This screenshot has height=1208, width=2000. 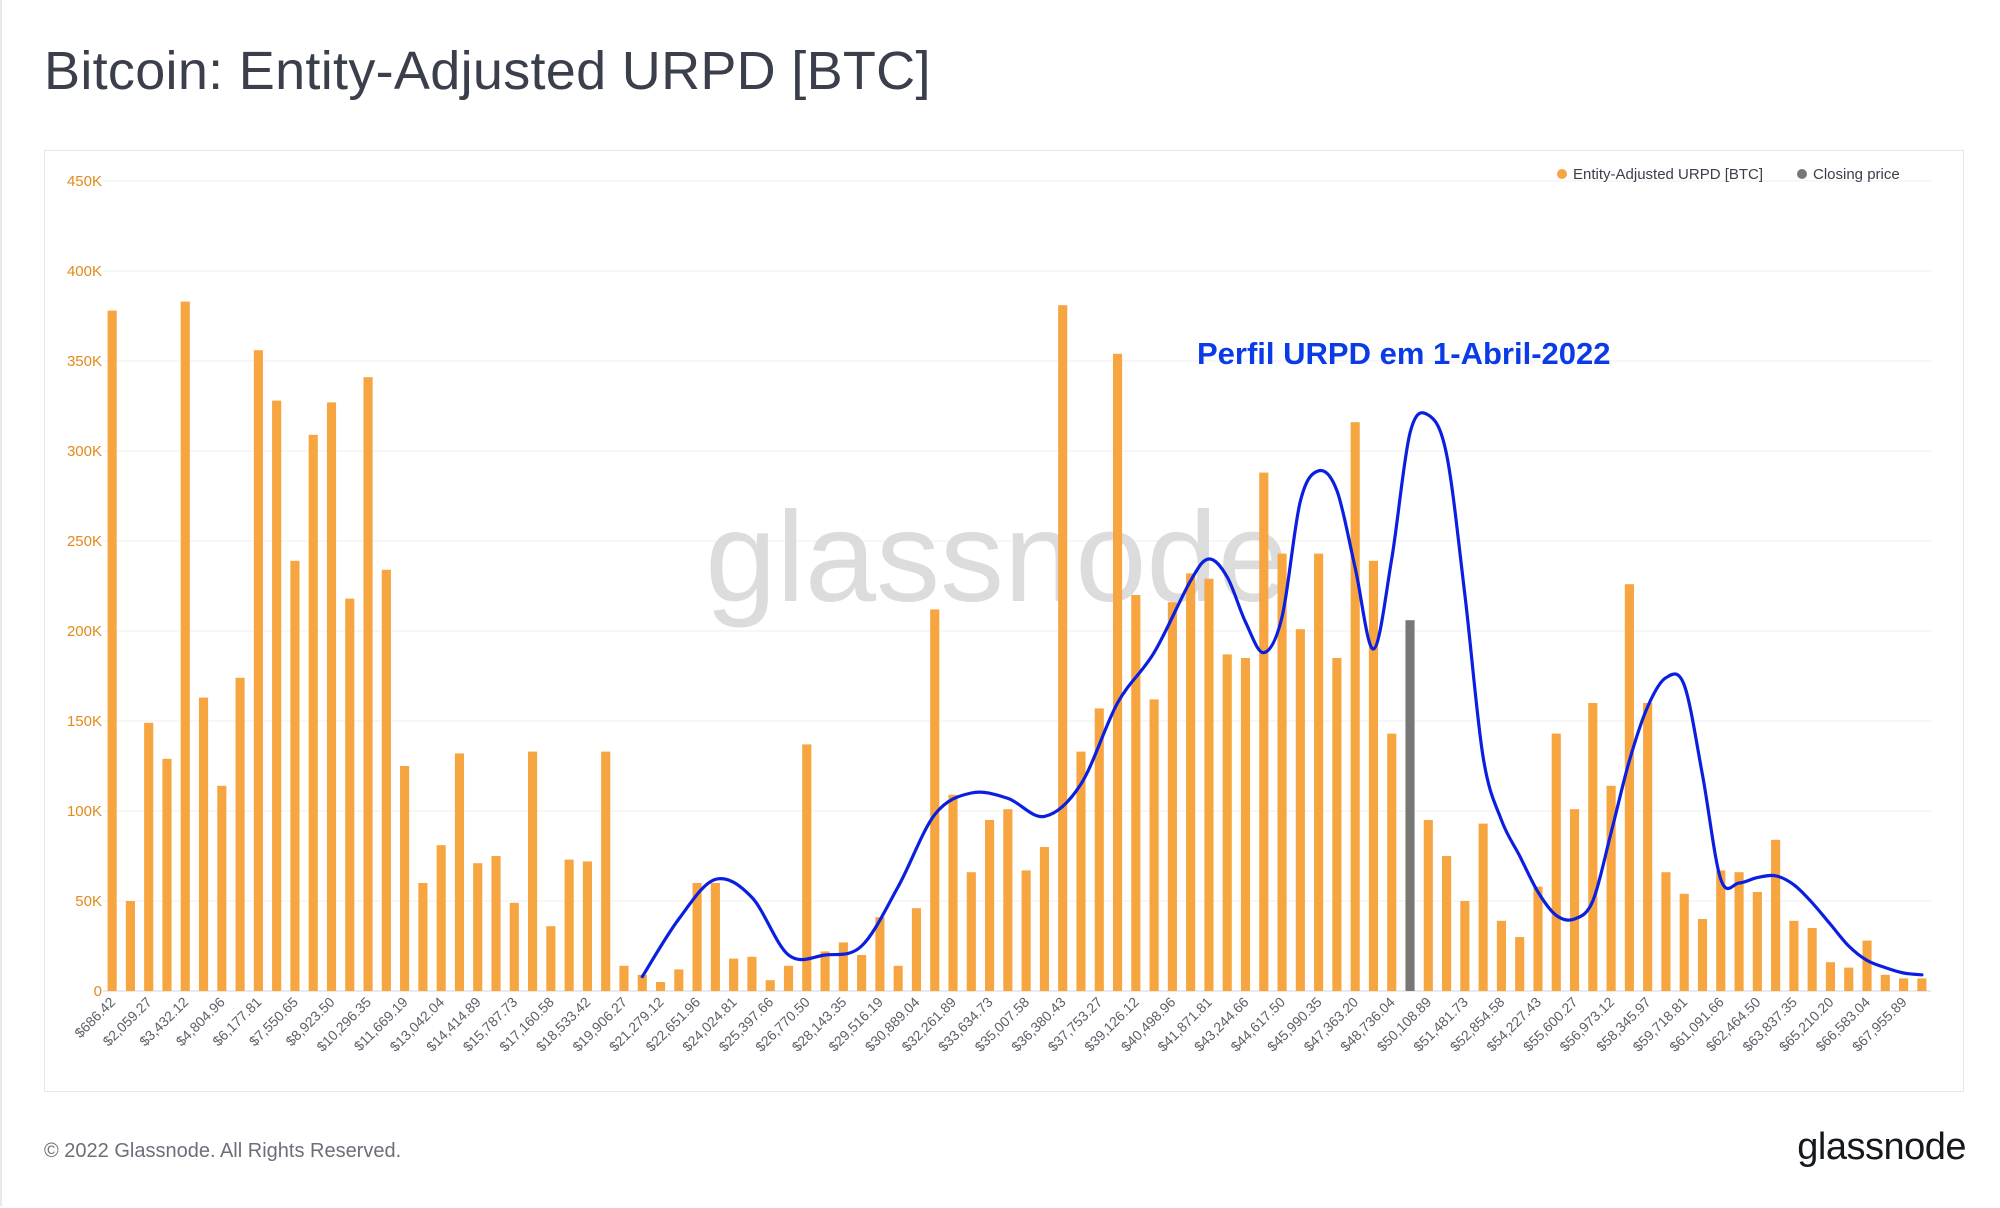 I want to click on closing-price-bar, so click(x=1410, y=805).